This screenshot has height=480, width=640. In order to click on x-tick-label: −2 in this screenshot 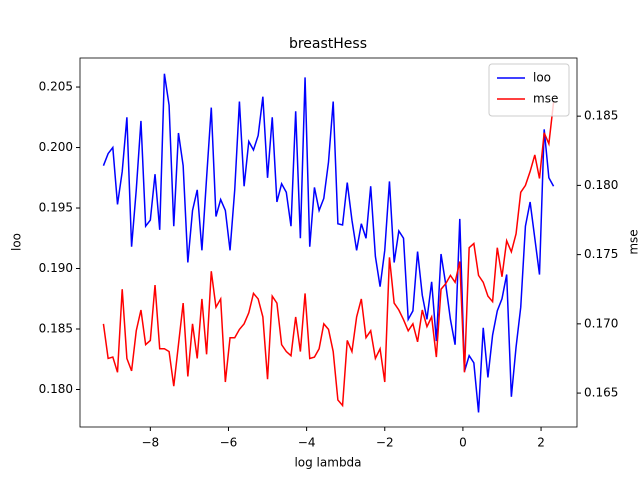, I will do `click(385, 443)`.